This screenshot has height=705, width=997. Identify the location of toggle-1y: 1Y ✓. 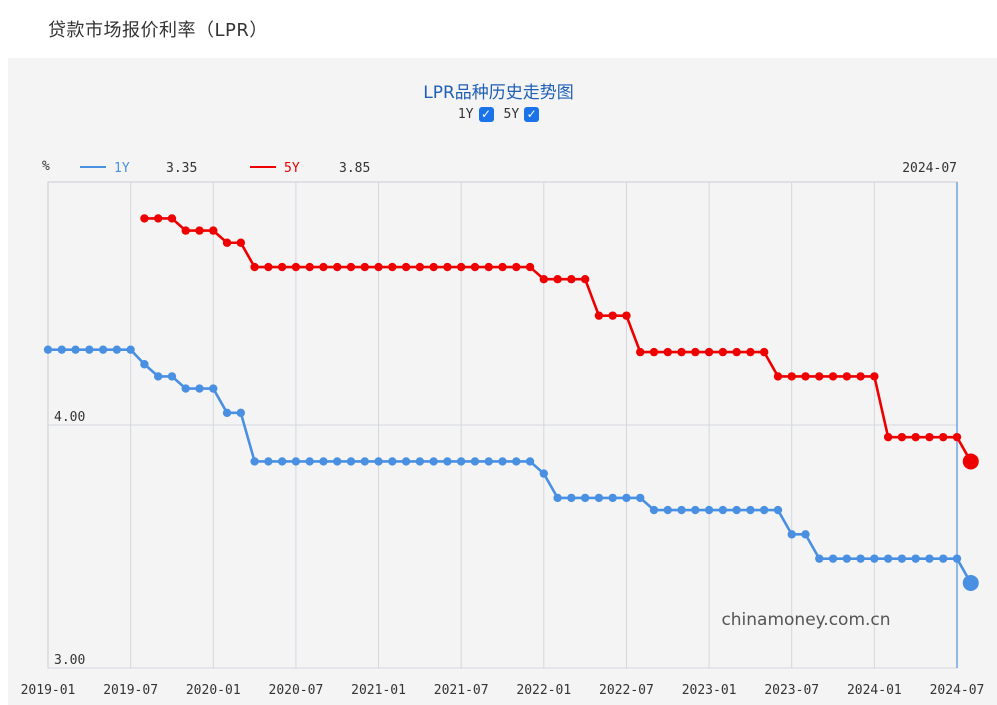
(476, 114).